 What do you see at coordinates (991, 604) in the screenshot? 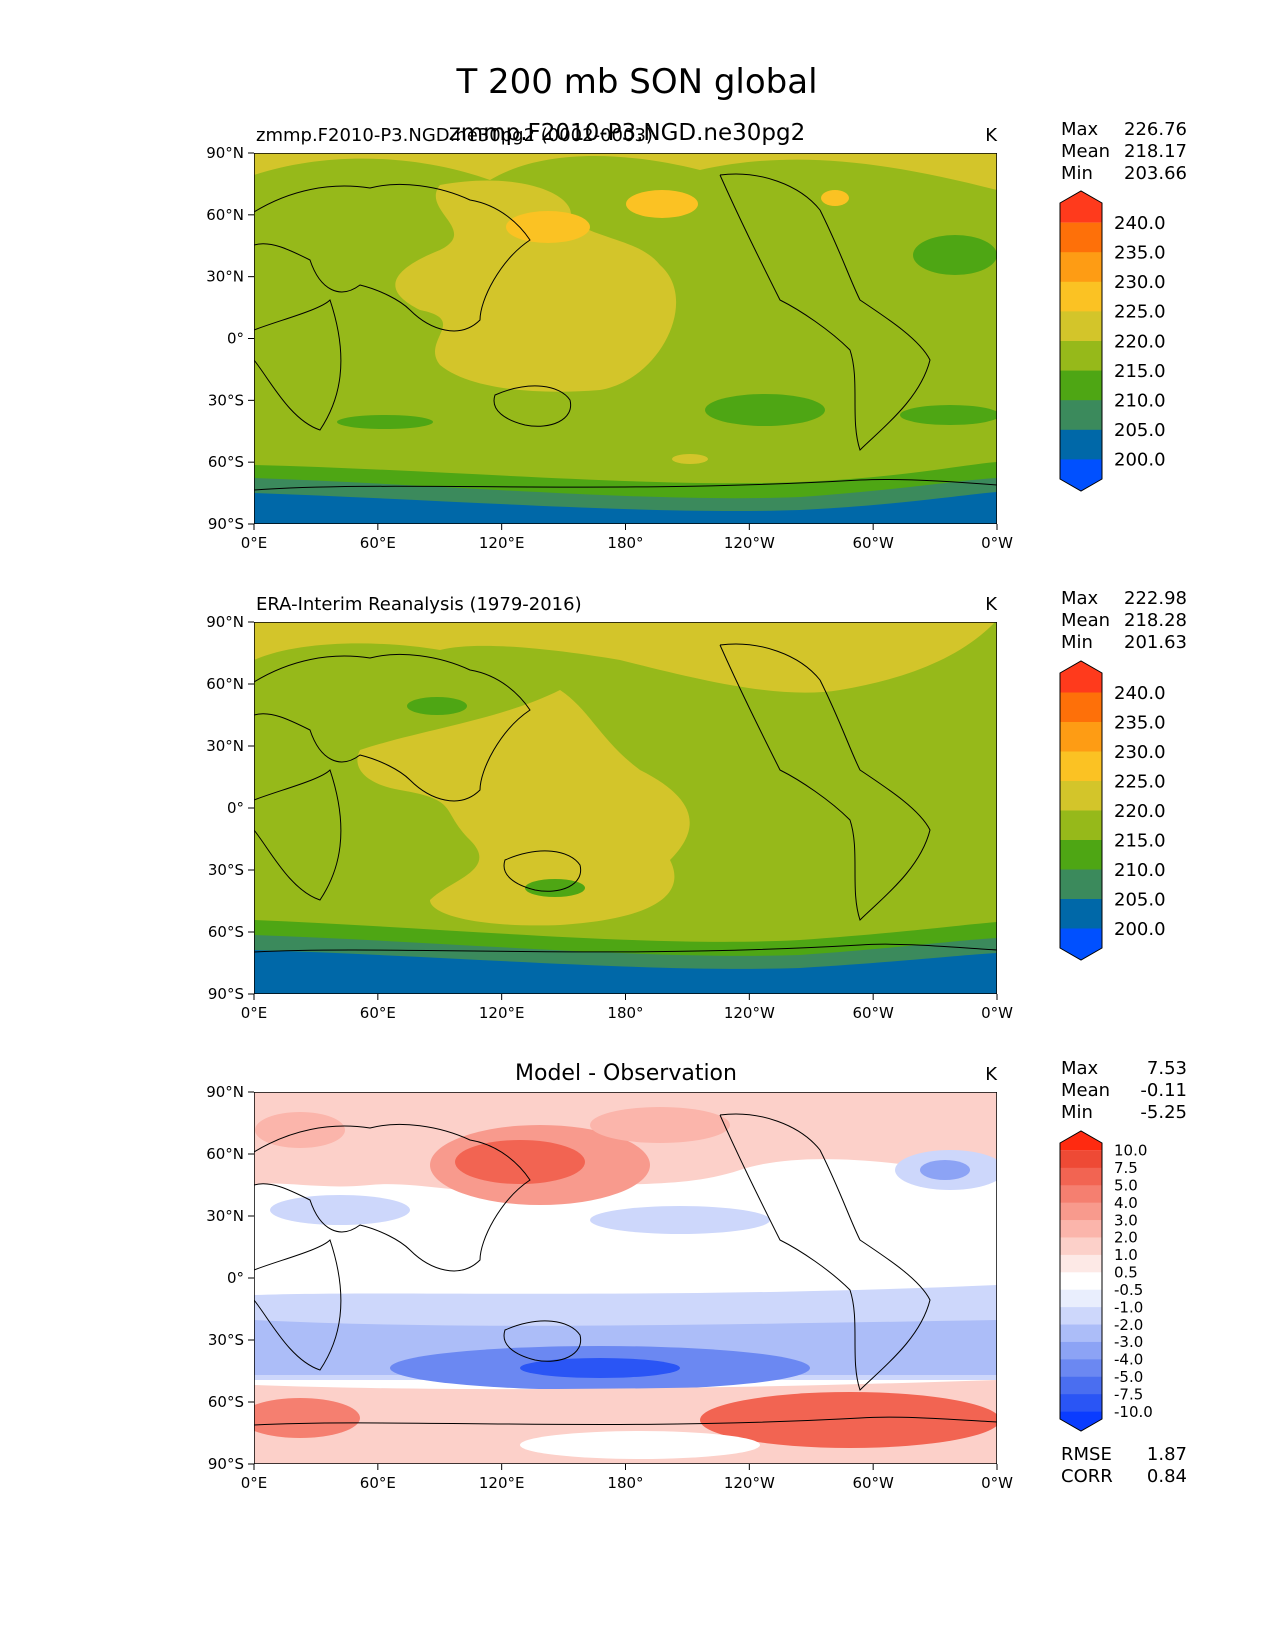
I see `panel-reference-units: K` at bounding box center [991, 604].